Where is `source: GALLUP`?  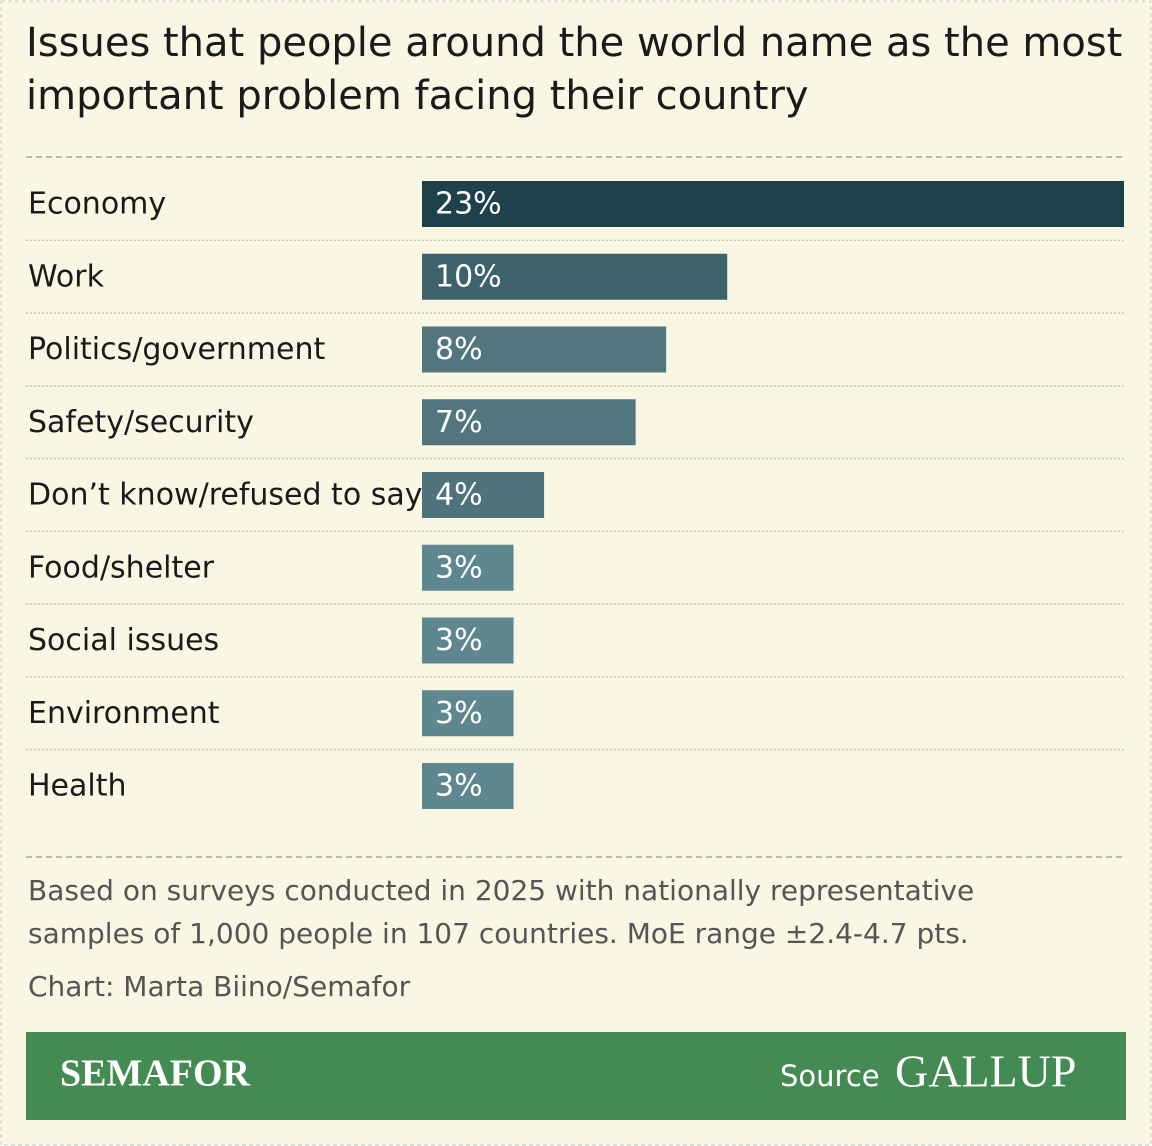
source: GALLUP is located at coordinates (985, 1071).